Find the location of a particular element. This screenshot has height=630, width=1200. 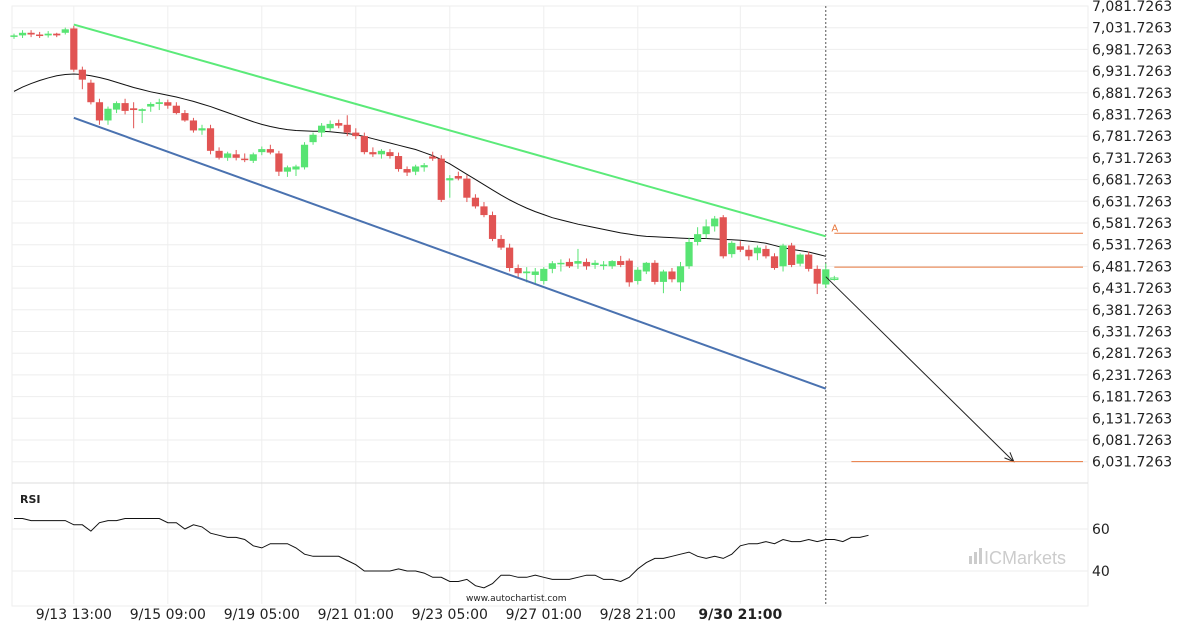

rsi-line is located at coordinates (441, 553).